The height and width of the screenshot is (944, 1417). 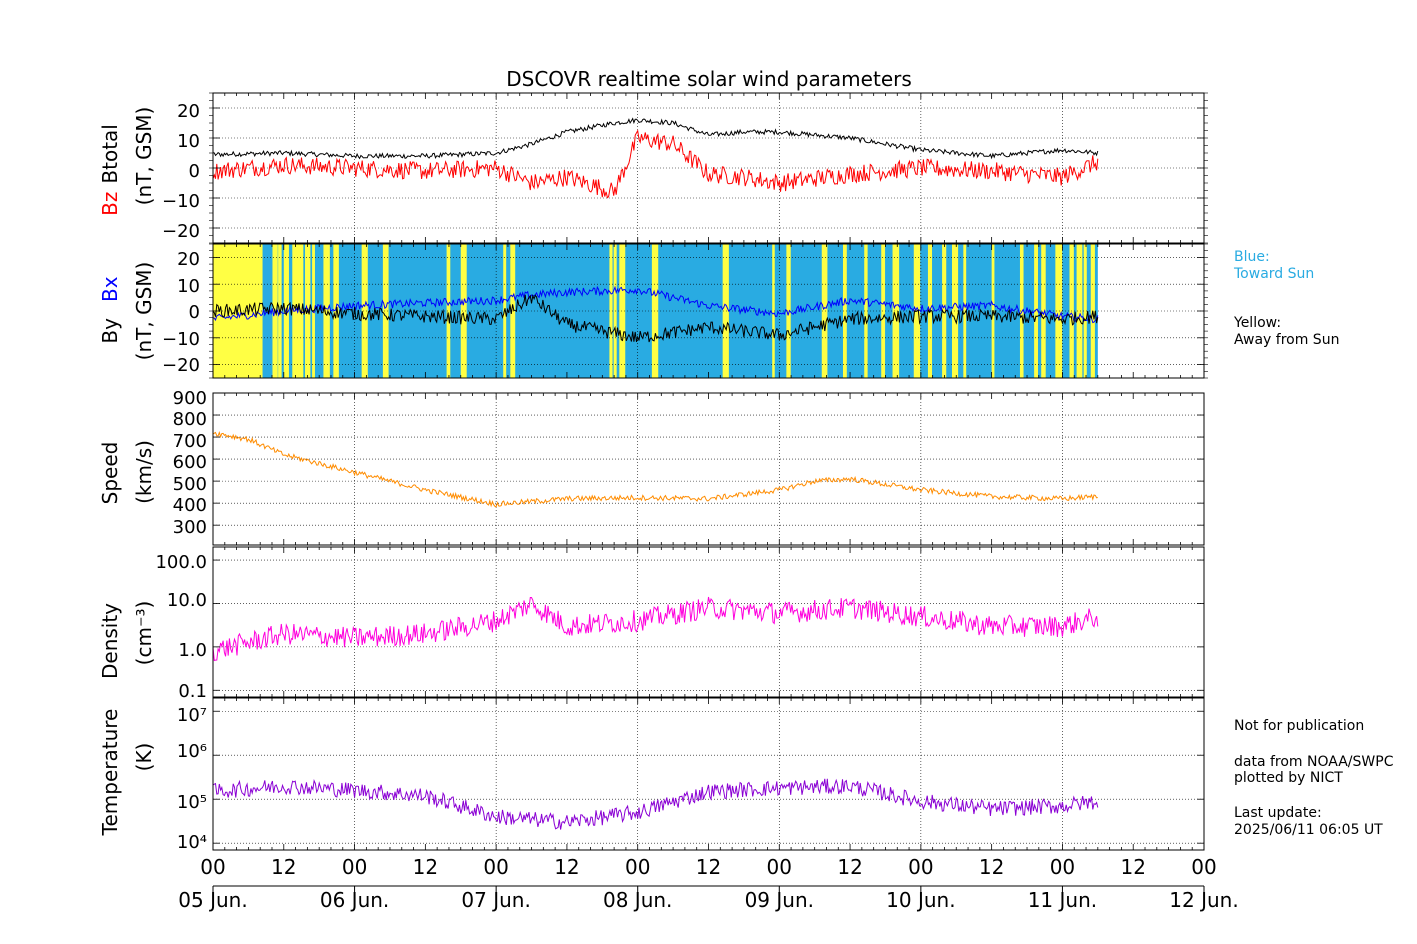 What do you see at coordinates (110, 289) in the screenshot?
I see `bx-label: Bx` at bounding box center [110, 289].